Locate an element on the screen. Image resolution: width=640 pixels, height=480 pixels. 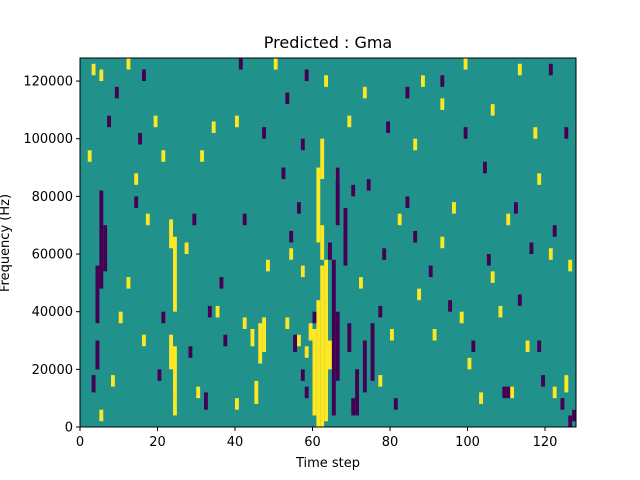
x-tick-label-5: 100 is located at coordinates (467, 442).